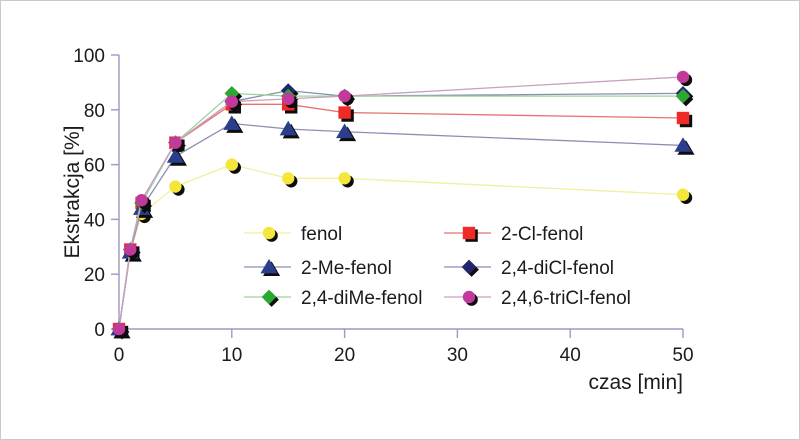  Describe the element at coordinates (94, 111) in the screenshot. I see `y-tick-label: 80` at that location.